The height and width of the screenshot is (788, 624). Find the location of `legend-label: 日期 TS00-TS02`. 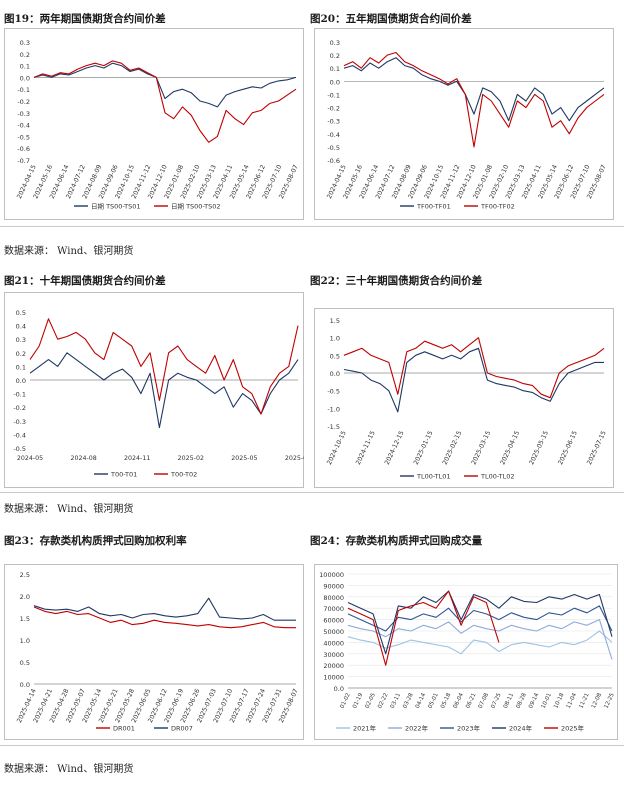

legend-label: 日期 TS00-TS02 is located at coordinates (196, 207).